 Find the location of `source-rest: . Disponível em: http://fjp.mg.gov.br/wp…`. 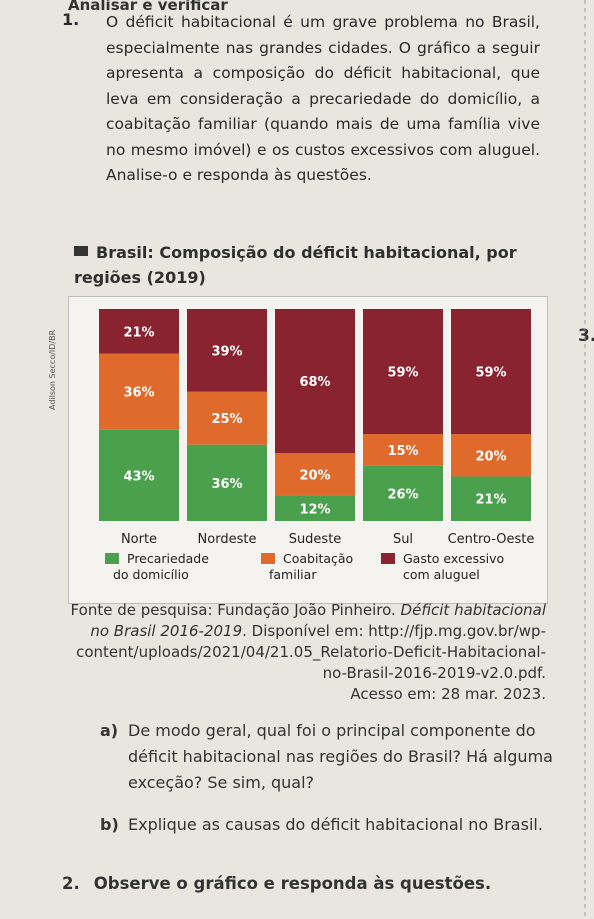

source-rest: . Disponível em: http://fjp.mg.gov.br/wp… is located at coordinates (311, 652).